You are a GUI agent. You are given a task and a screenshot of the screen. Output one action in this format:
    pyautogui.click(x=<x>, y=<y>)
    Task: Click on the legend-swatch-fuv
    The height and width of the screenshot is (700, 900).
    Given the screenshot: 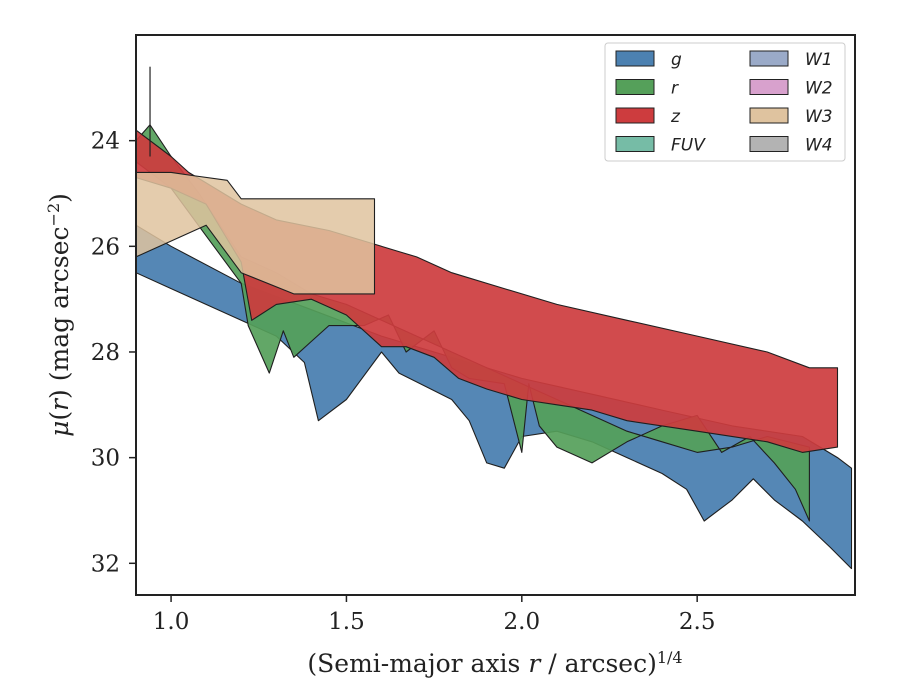 What is the action you would take?
    pyautogui.click(x=635, y=144)
    